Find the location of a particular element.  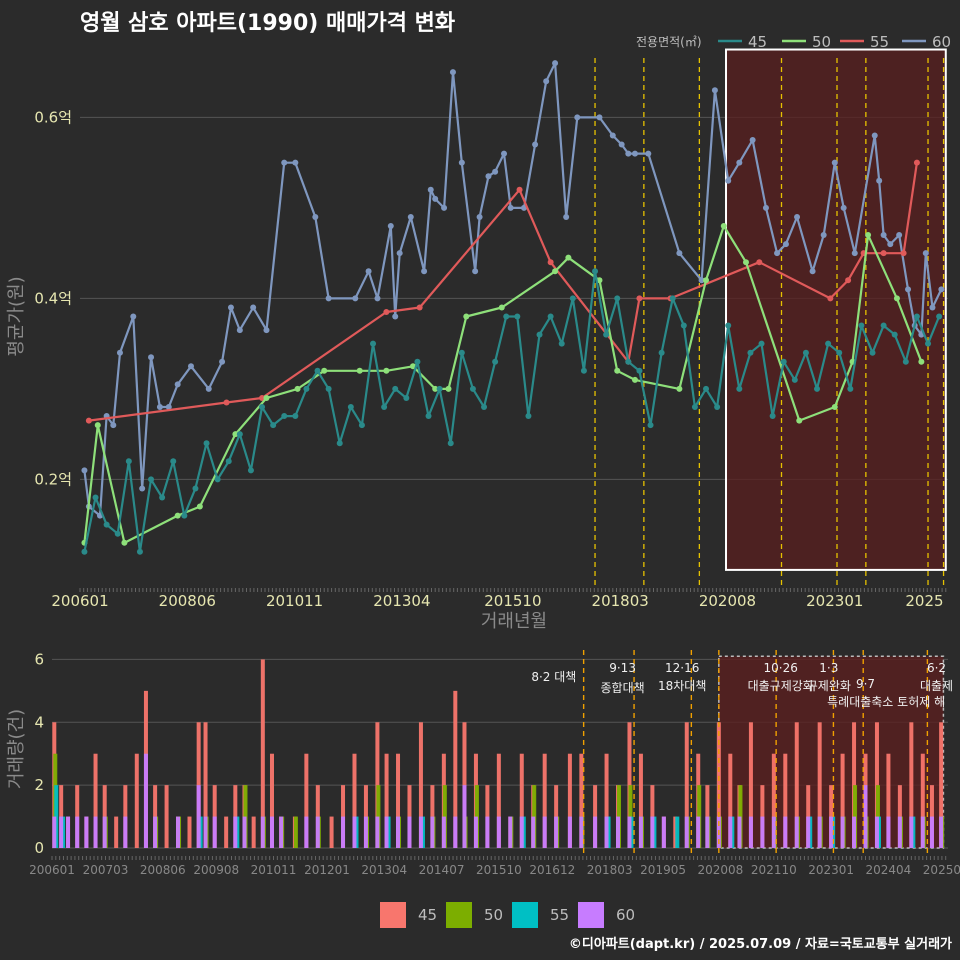

bar-y-tick-label: 4 is located at coordinates (39, 722).